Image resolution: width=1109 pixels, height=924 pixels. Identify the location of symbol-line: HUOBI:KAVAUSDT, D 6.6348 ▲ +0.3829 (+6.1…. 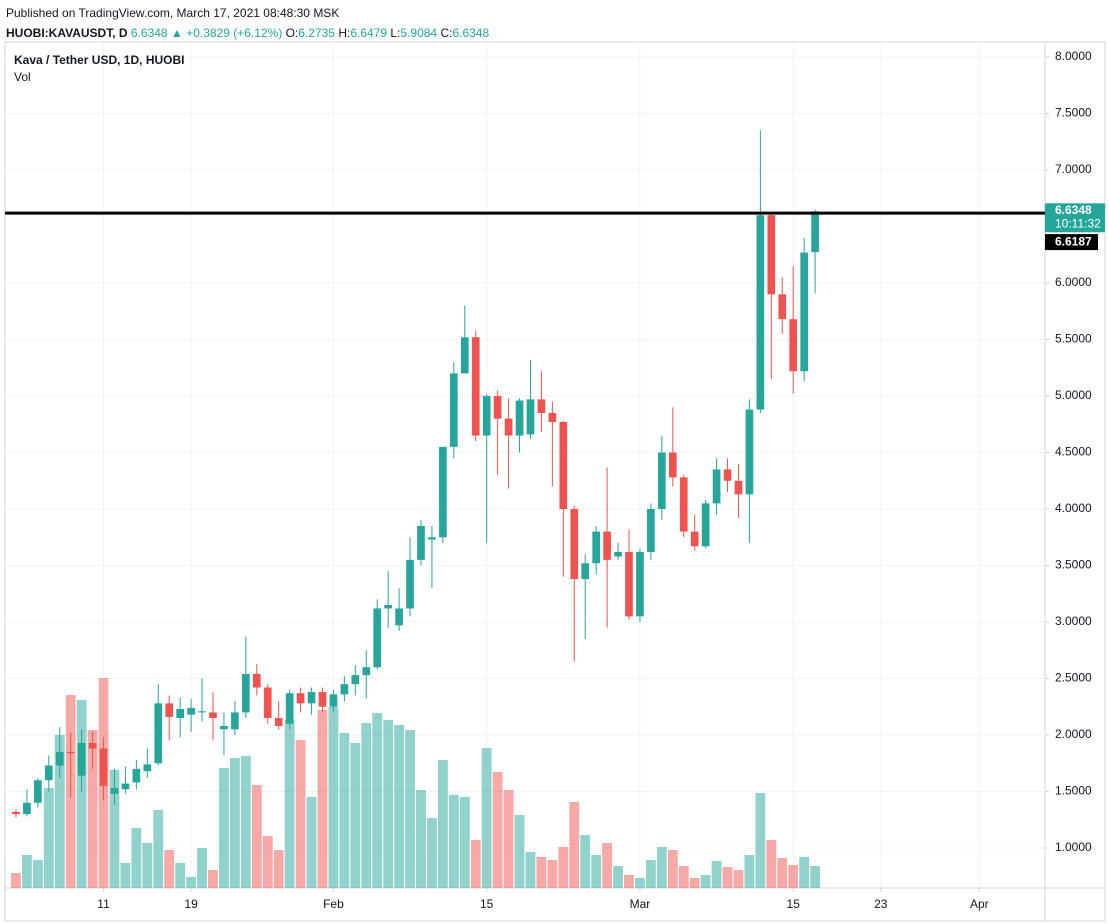
(247, 33).